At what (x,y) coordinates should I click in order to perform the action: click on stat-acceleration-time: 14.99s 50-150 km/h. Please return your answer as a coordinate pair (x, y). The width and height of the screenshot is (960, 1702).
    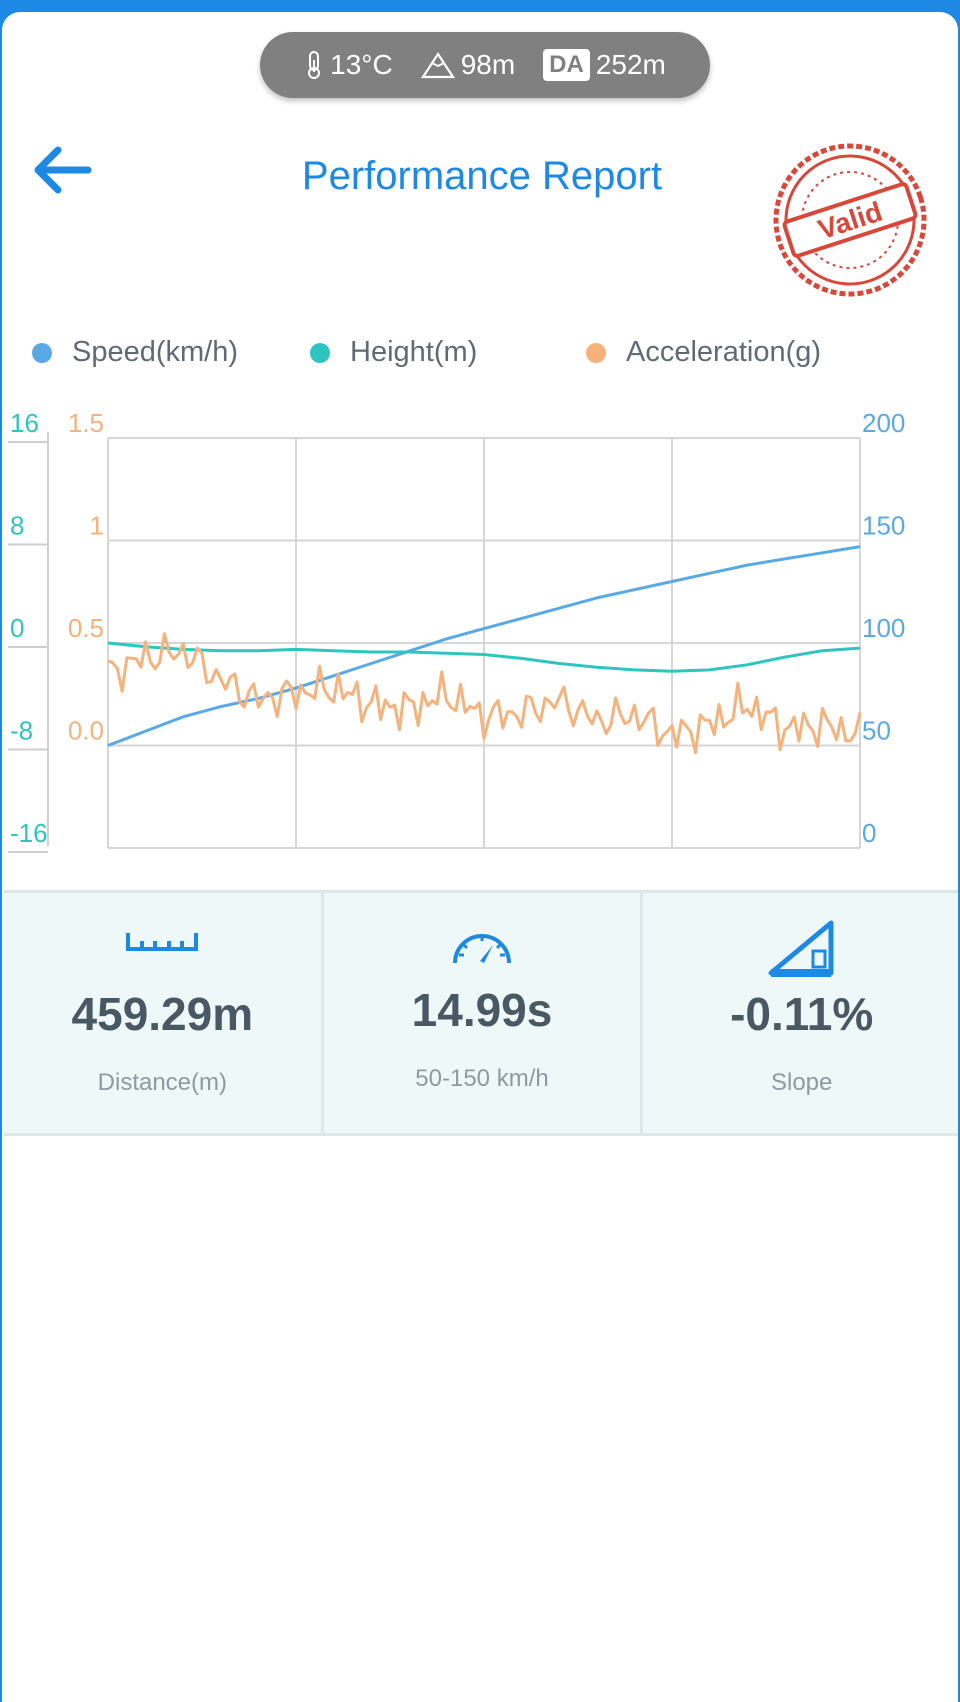
    Looking at the image, I should click on (484, 1013).